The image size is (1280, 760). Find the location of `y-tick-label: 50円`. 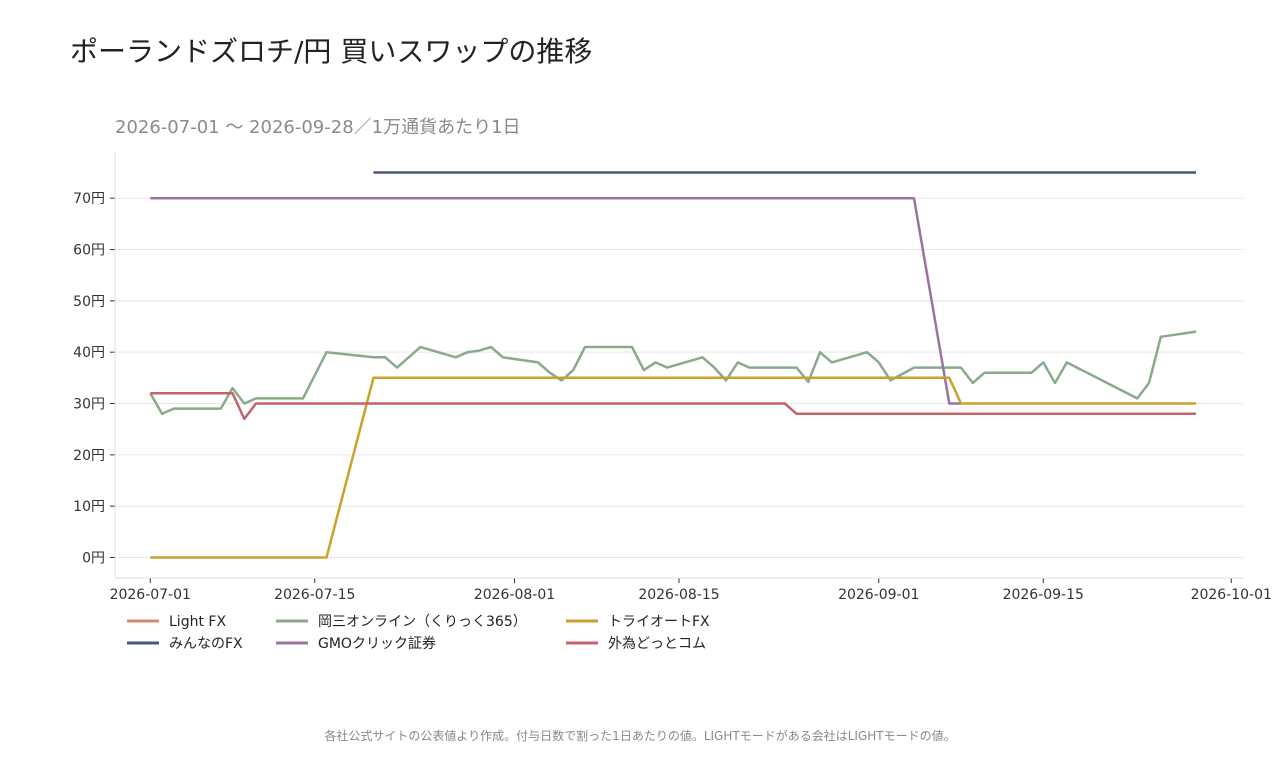

y-tick-label: 50円 is located at coordinates (89, 302).